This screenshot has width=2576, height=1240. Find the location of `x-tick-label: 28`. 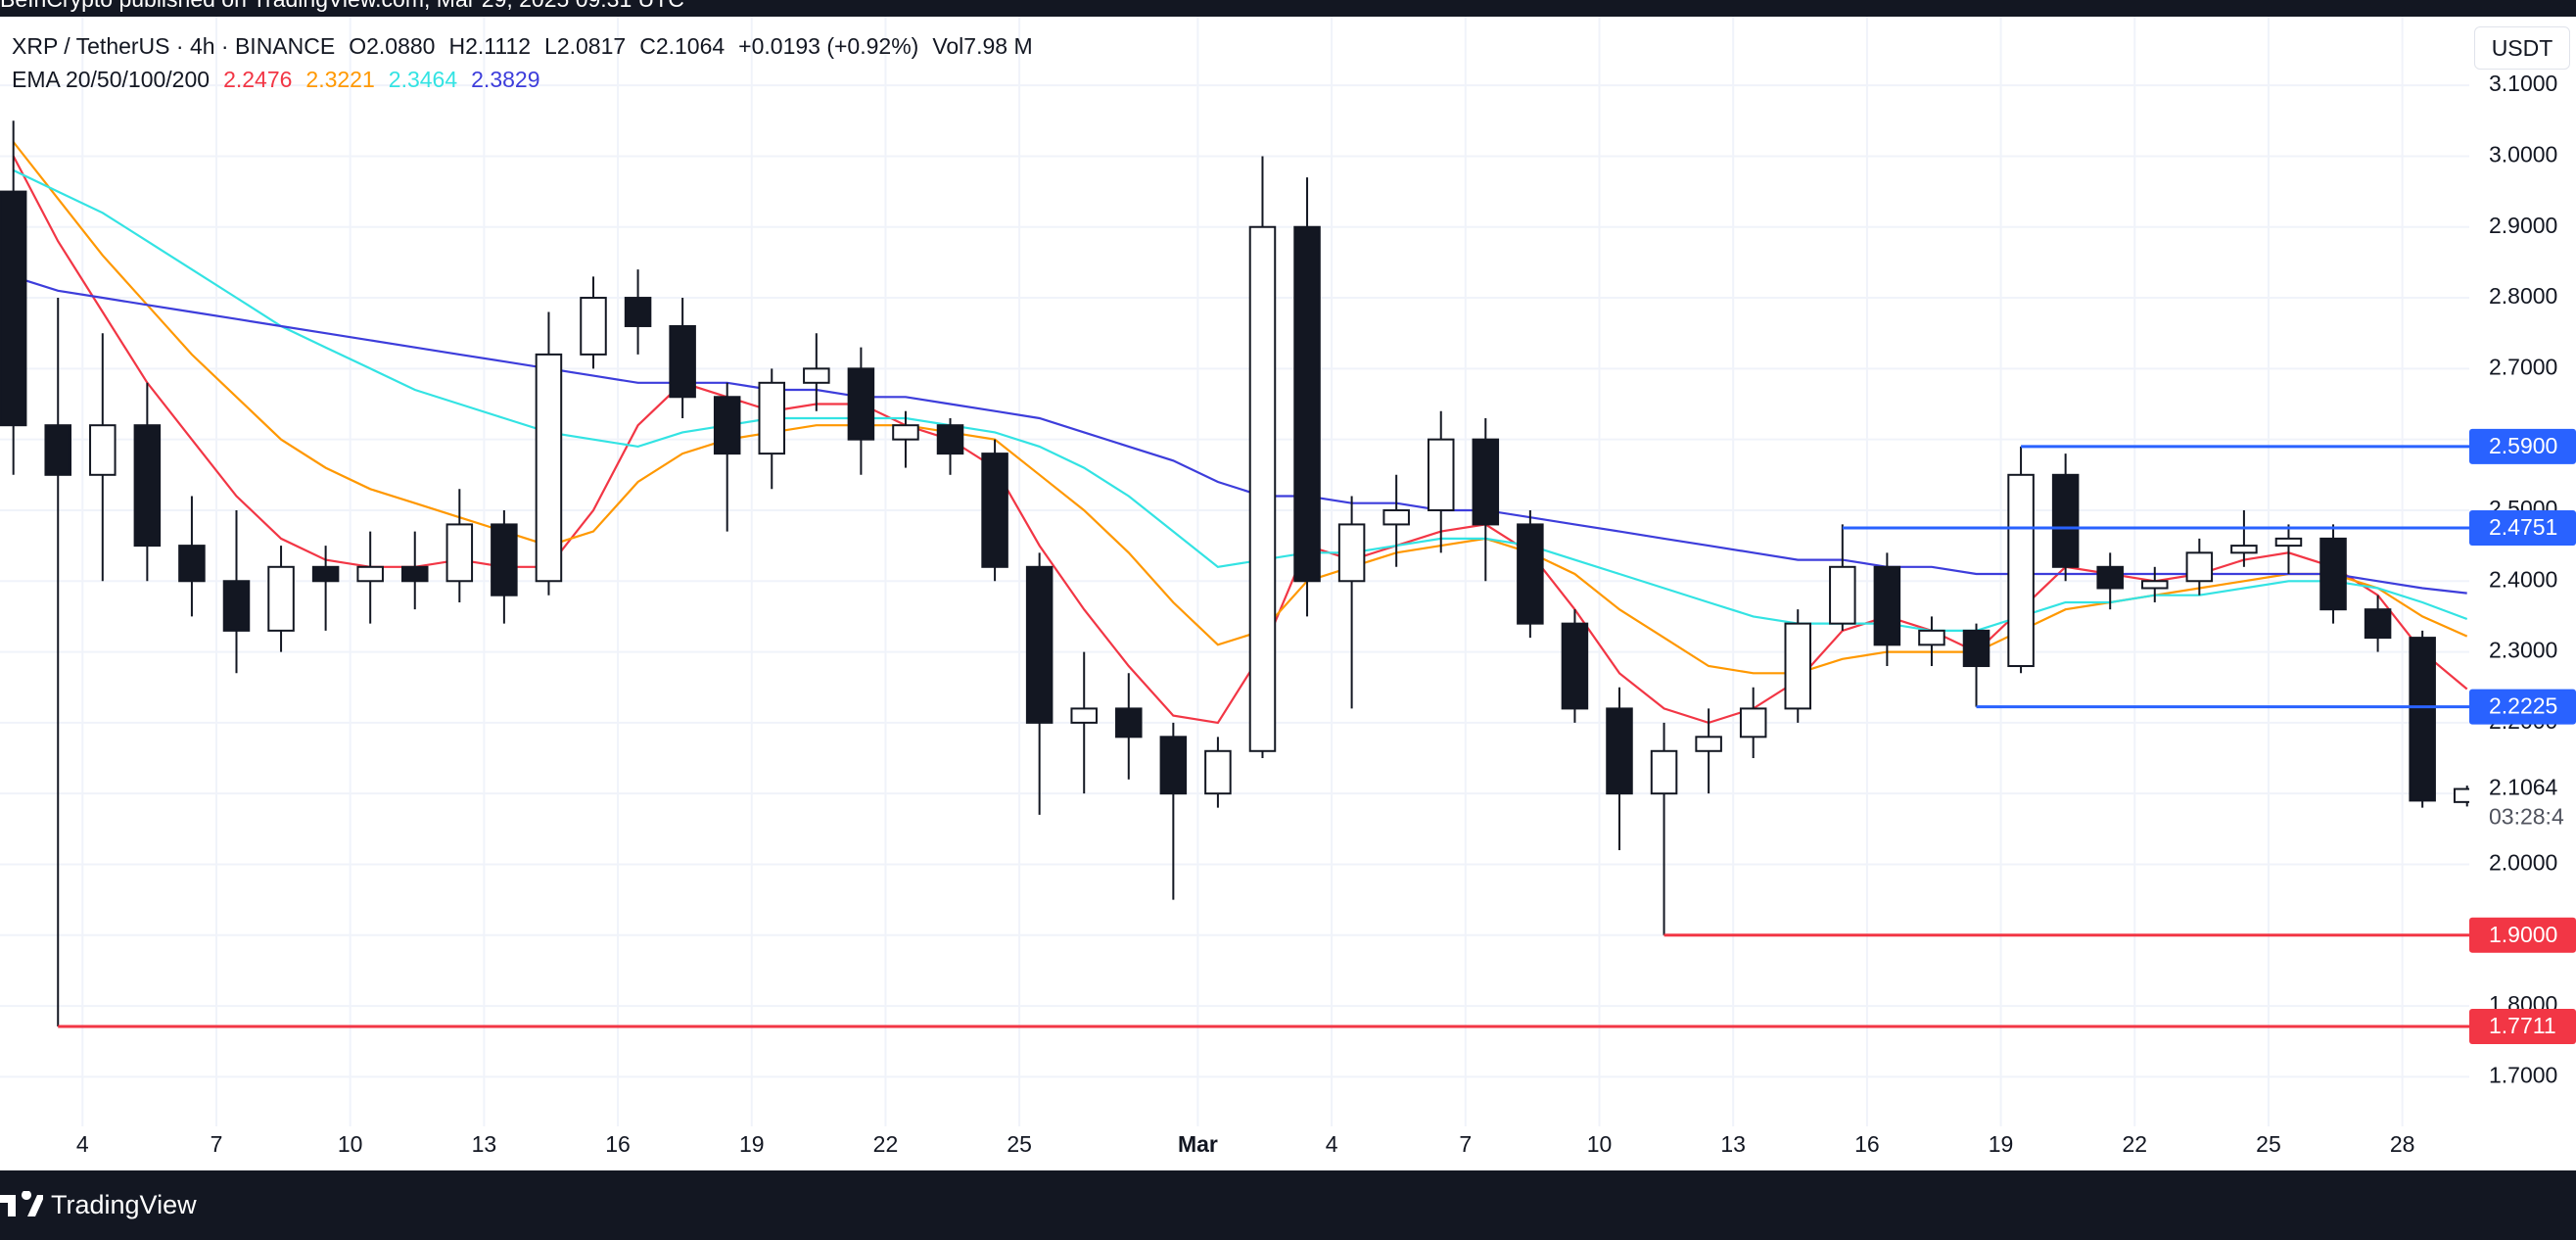

x-tick-label: 28 is located at coordinates (2403, 1144).